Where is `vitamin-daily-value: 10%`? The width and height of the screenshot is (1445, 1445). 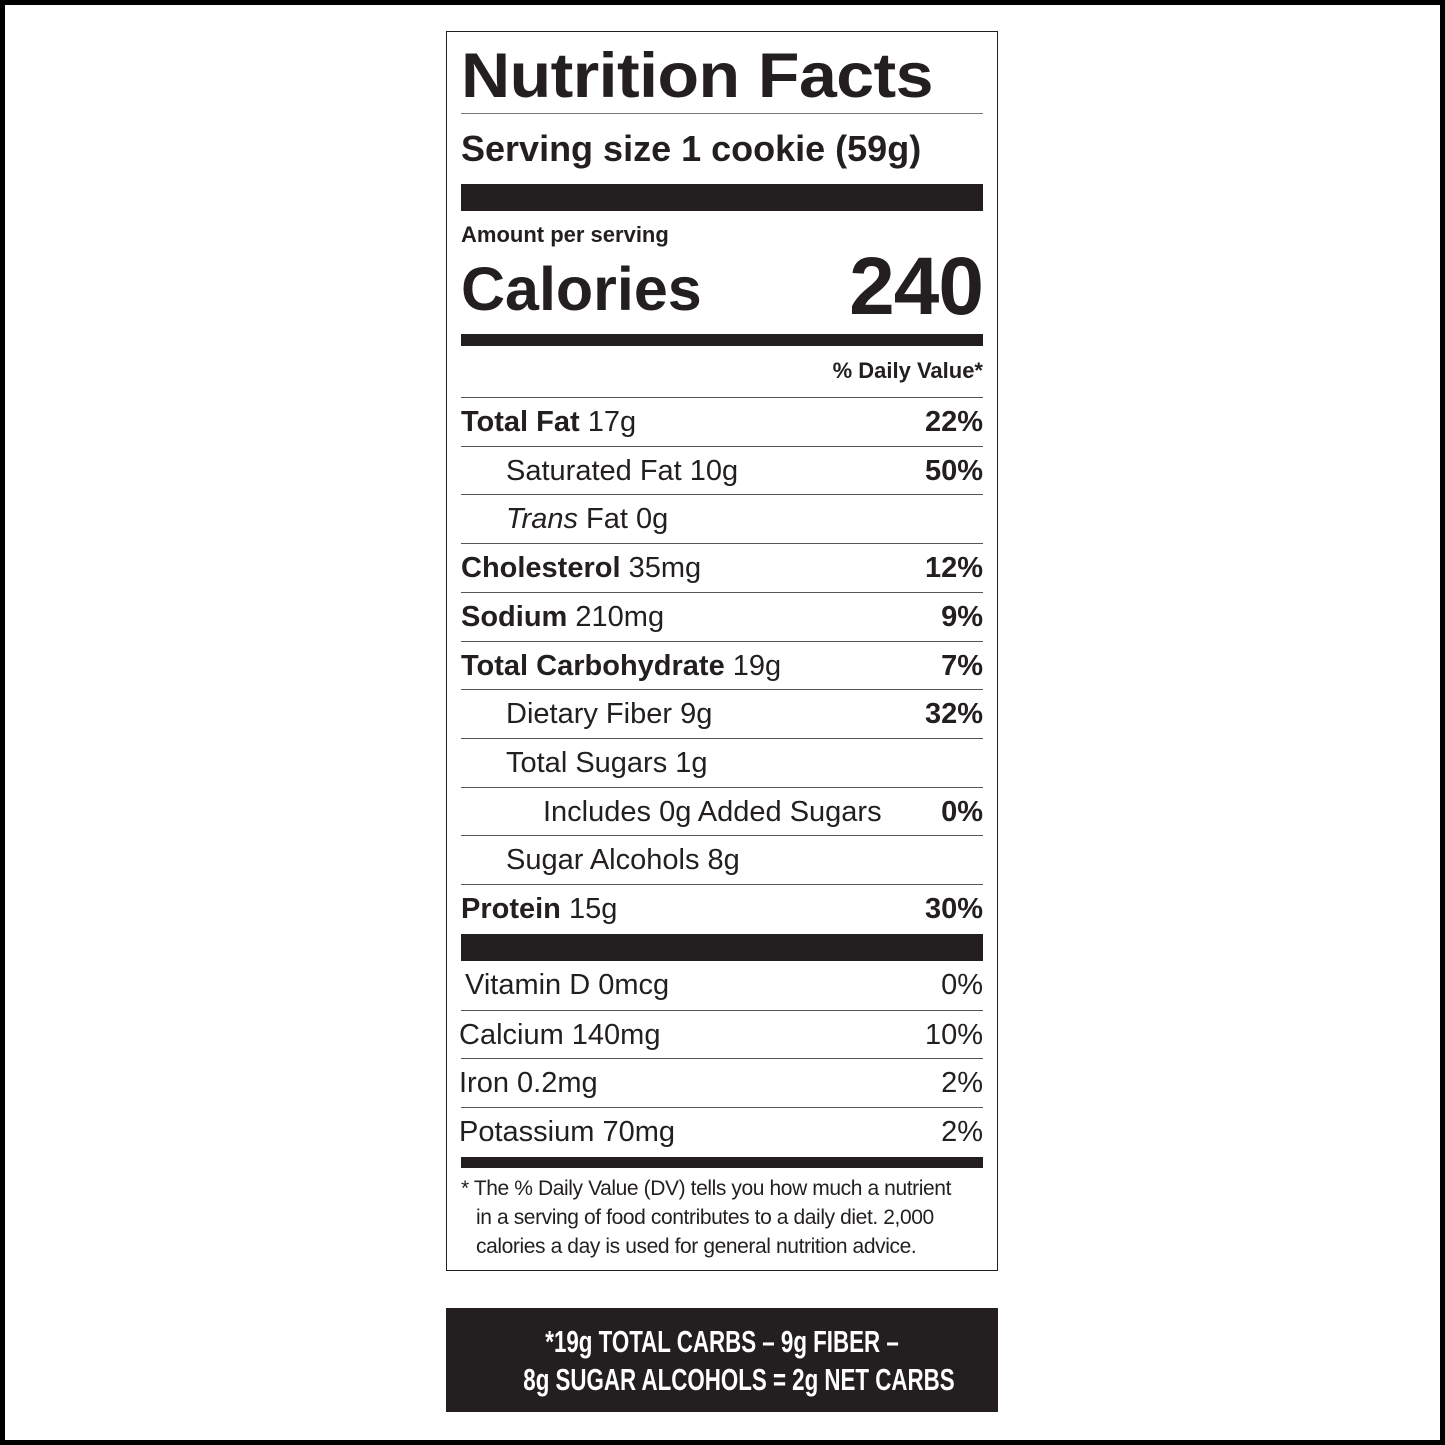
vitamin-daily-value: 10% is located at coordinates (953, 1034).